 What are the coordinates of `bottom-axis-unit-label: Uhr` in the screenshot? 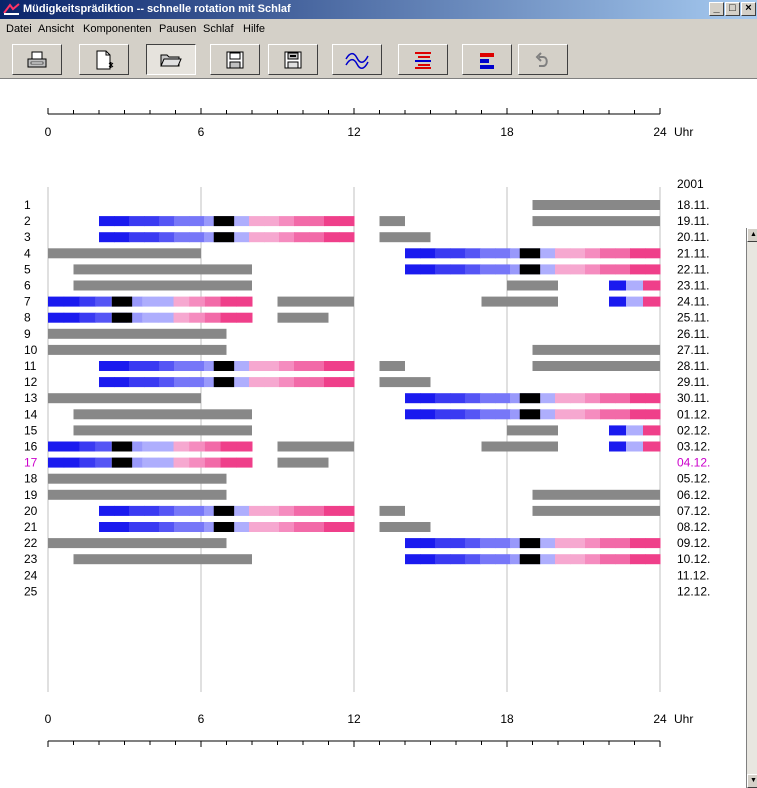 It's located at (683, 719).